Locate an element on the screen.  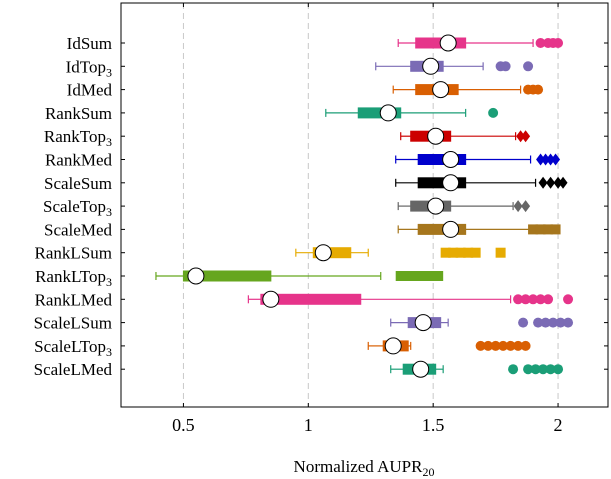
box-scalesum is located at coordinates (481, 183).